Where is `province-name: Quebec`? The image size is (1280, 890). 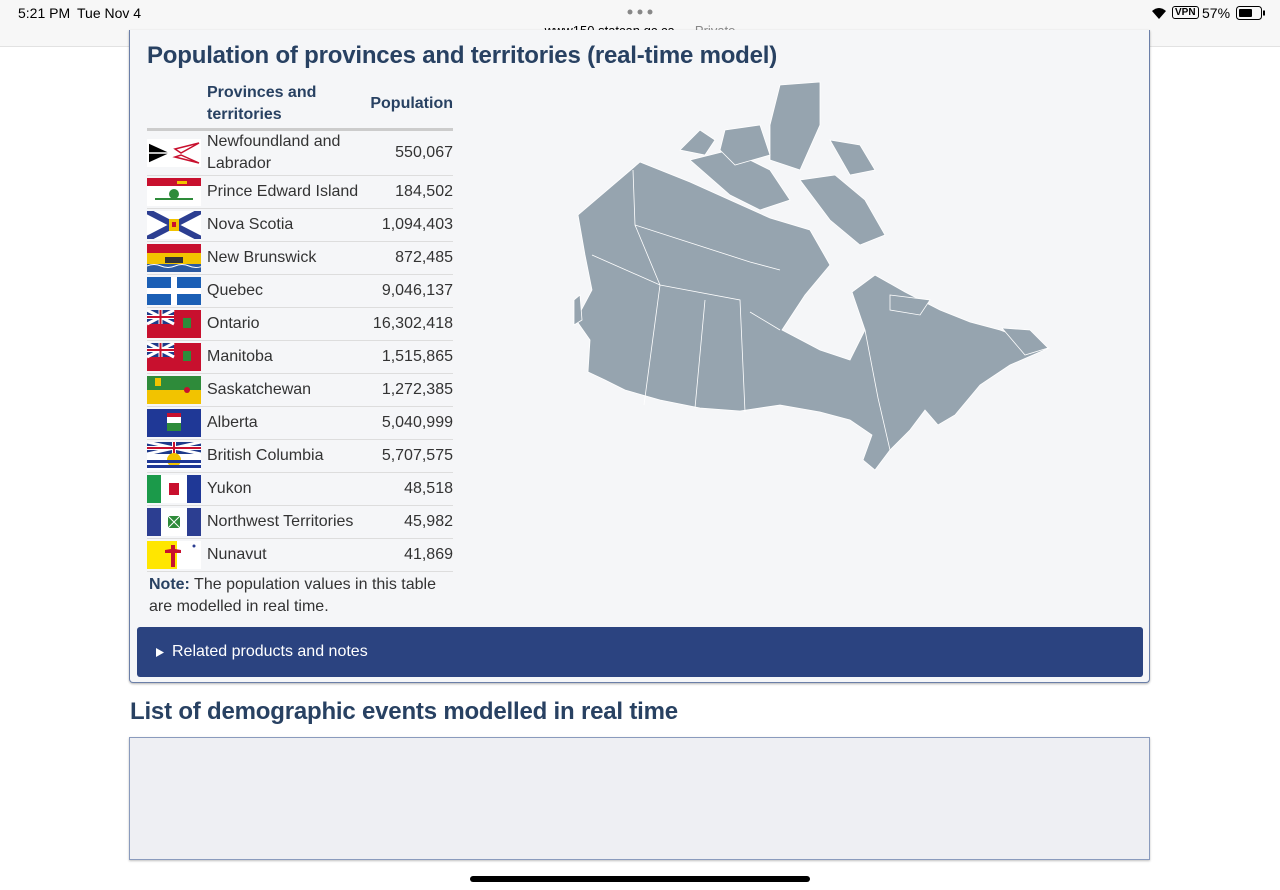
province-name: Quebec is located at coordinates (287, 291).